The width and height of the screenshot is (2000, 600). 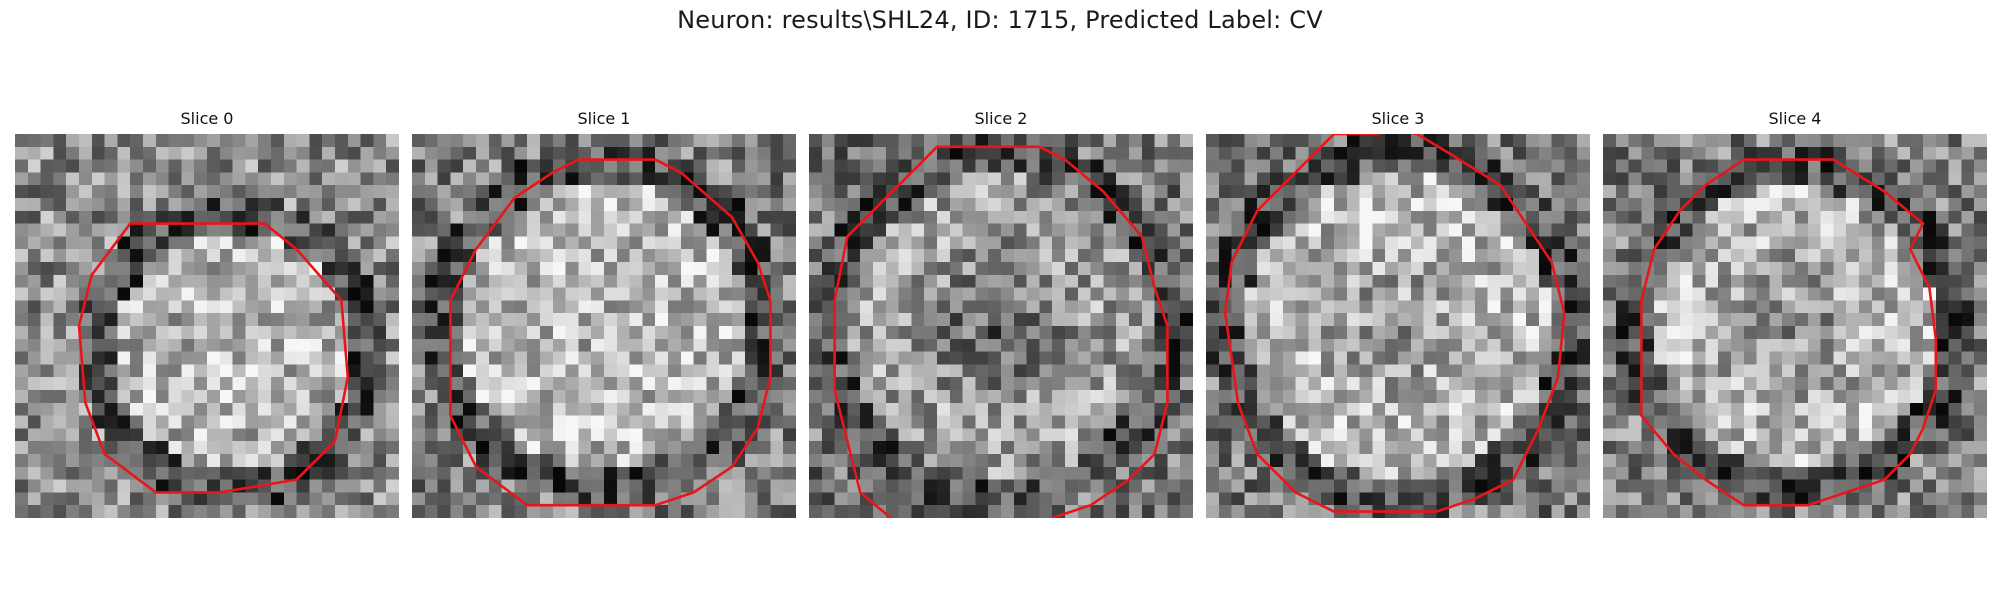 I want to click on slice-title-1: Slice 1, so click(x=604, y=118).